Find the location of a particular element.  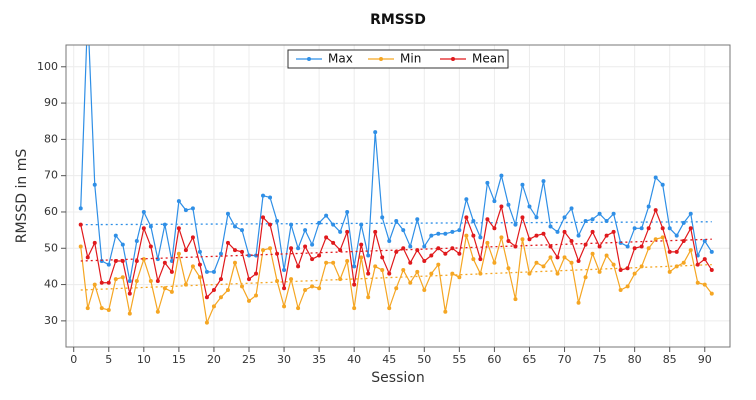

x-tick-label: 20 is located at coordinates (214, 359).